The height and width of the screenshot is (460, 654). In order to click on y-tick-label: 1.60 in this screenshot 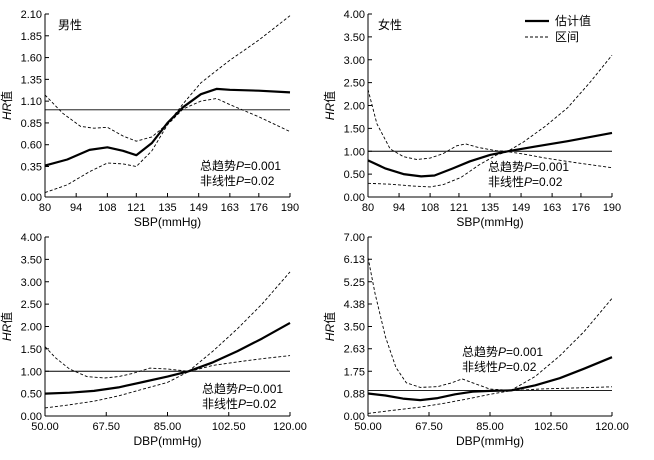, I will do `click(31, 59)`.